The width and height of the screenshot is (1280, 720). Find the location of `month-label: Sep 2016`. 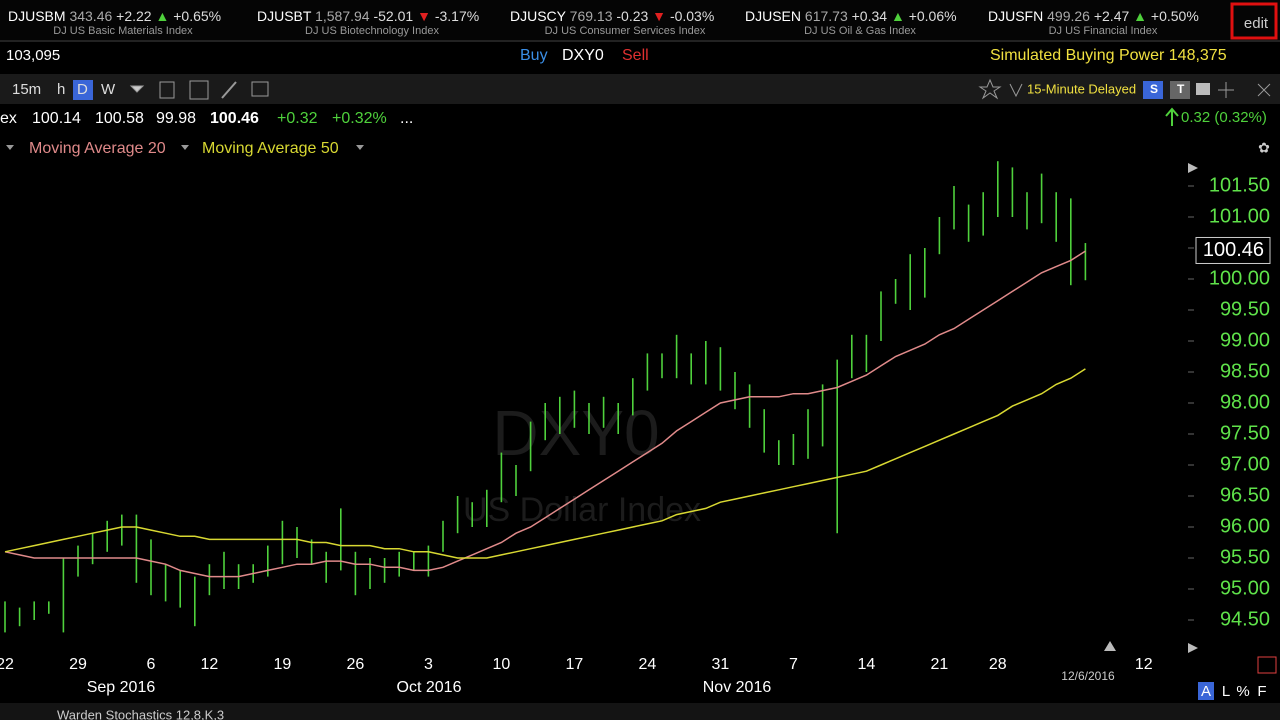

month-label: Sep 2016 is located at coordinates (121, 687).